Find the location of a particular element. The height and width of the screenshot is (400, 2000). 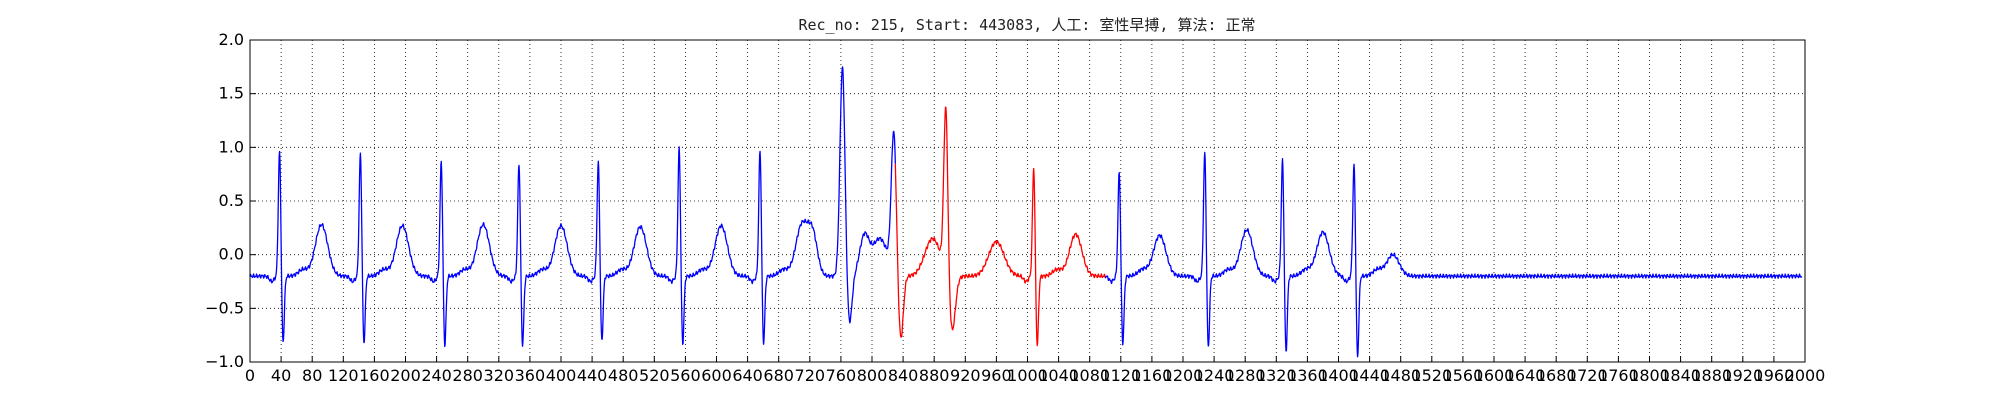

x-tick-label: 1080 is located at coordinates (1089, 375).